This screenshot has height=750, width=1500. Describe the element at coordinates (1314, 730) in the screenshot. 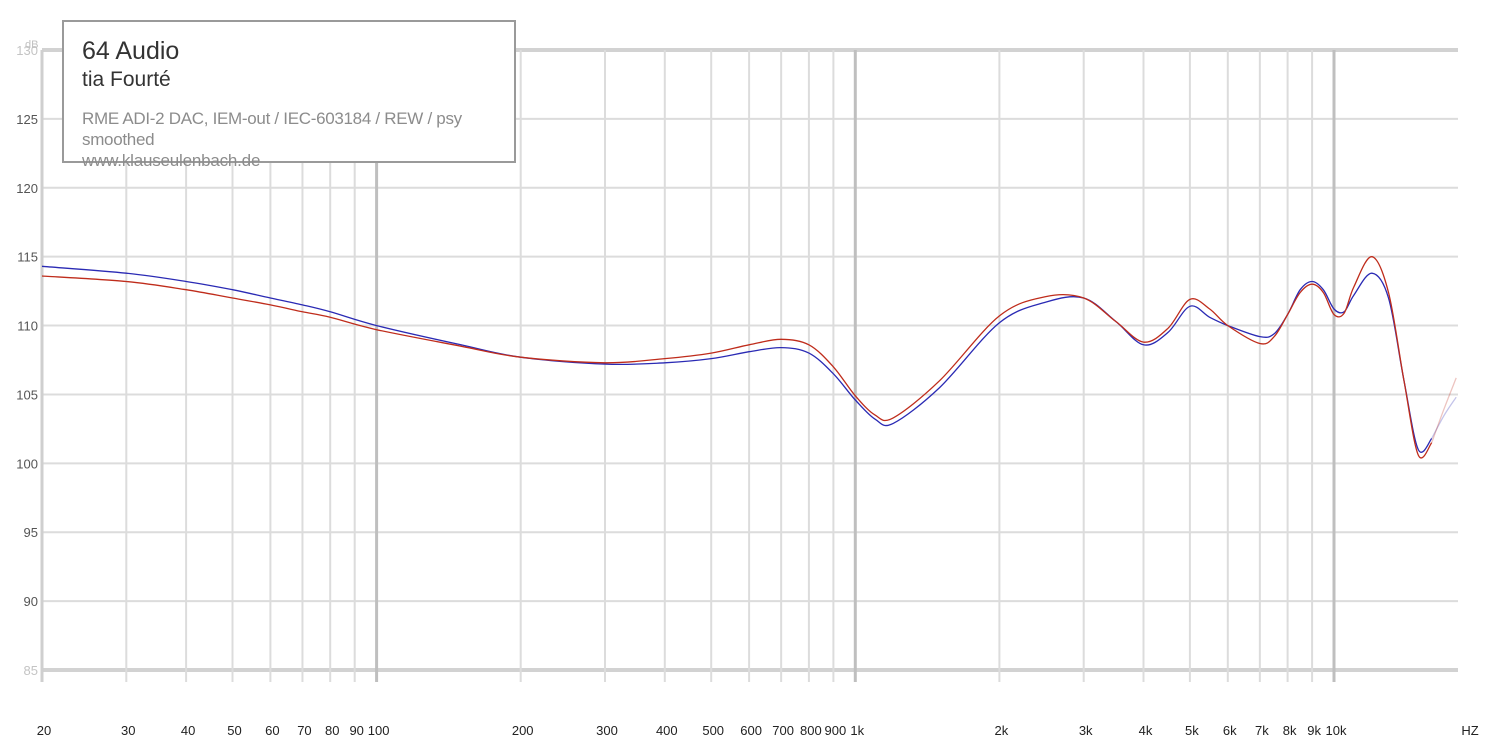

I see `x-tick-label: 9k` at that location.